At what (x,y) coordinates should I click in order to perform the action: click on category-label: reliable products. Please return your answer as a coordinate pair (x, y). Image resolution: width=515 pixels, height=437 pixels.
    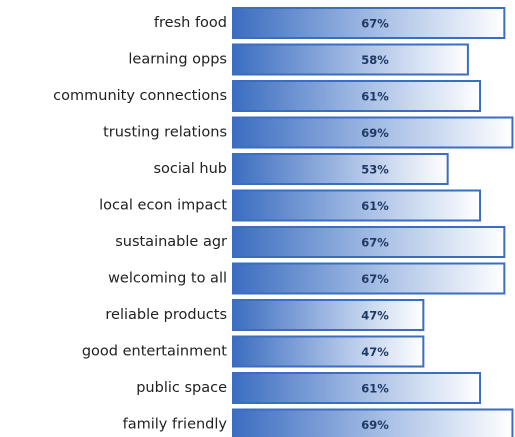
    Looking at the image, I should click on (166, 315).